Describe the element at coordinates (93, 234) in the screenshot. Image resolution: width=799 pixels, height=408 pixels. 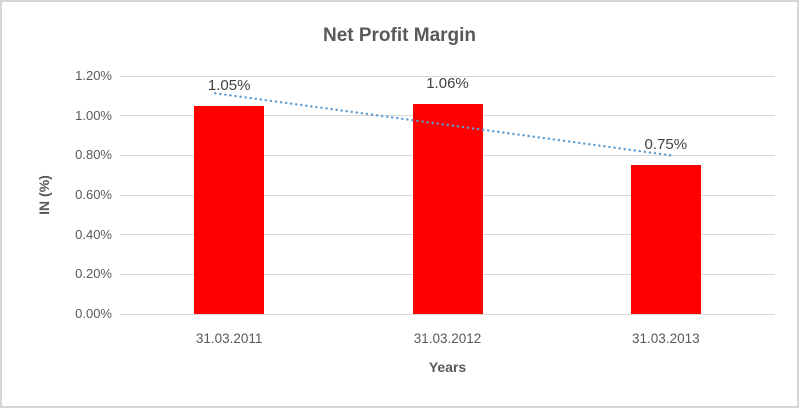
I see `y-axis-tick-label: 0.40%` at that location.